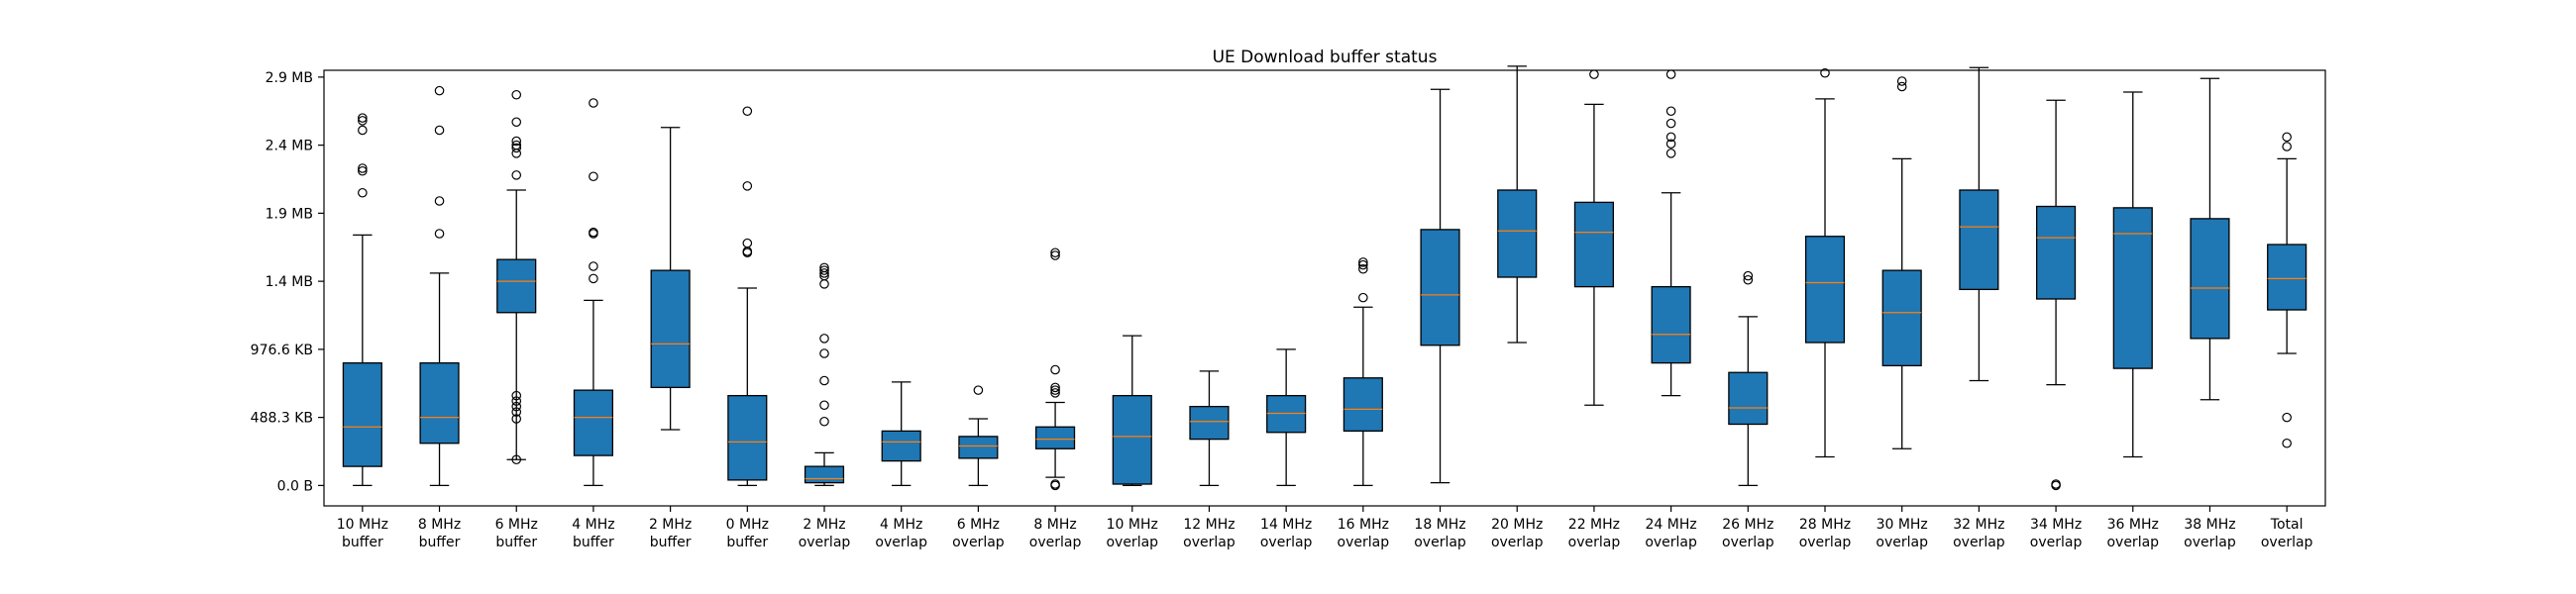  Describe the element at coordinates (1902, 525) in the screenshot. I see `x-tick-label: 30 MHz` at that location.